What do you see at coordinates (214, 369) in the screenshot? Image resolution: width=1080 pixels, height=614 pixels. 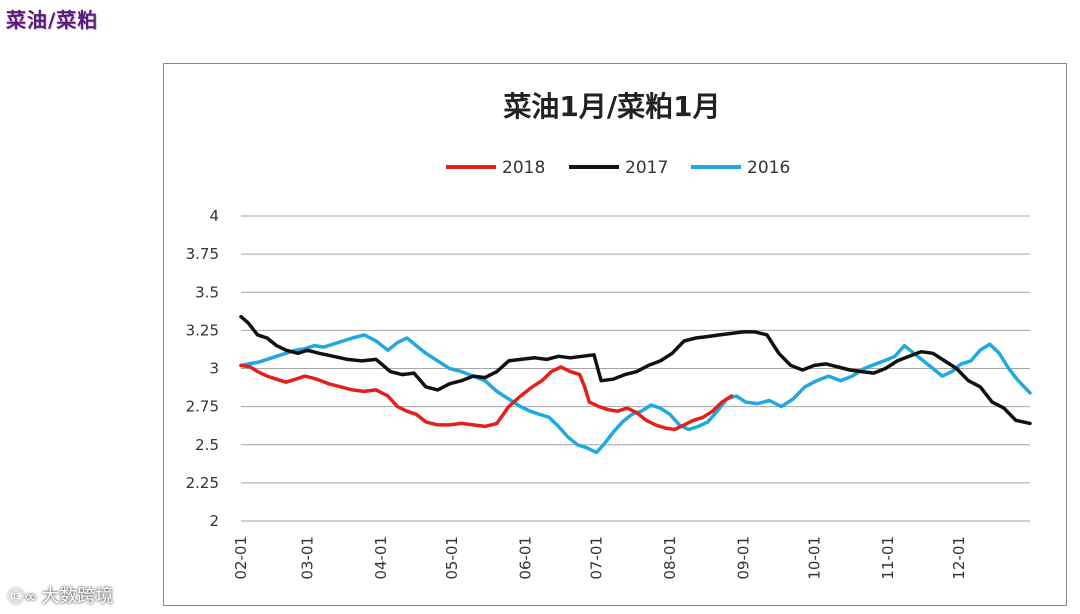 I see `y-tick-label: 3` at bounding box center [214, 369].